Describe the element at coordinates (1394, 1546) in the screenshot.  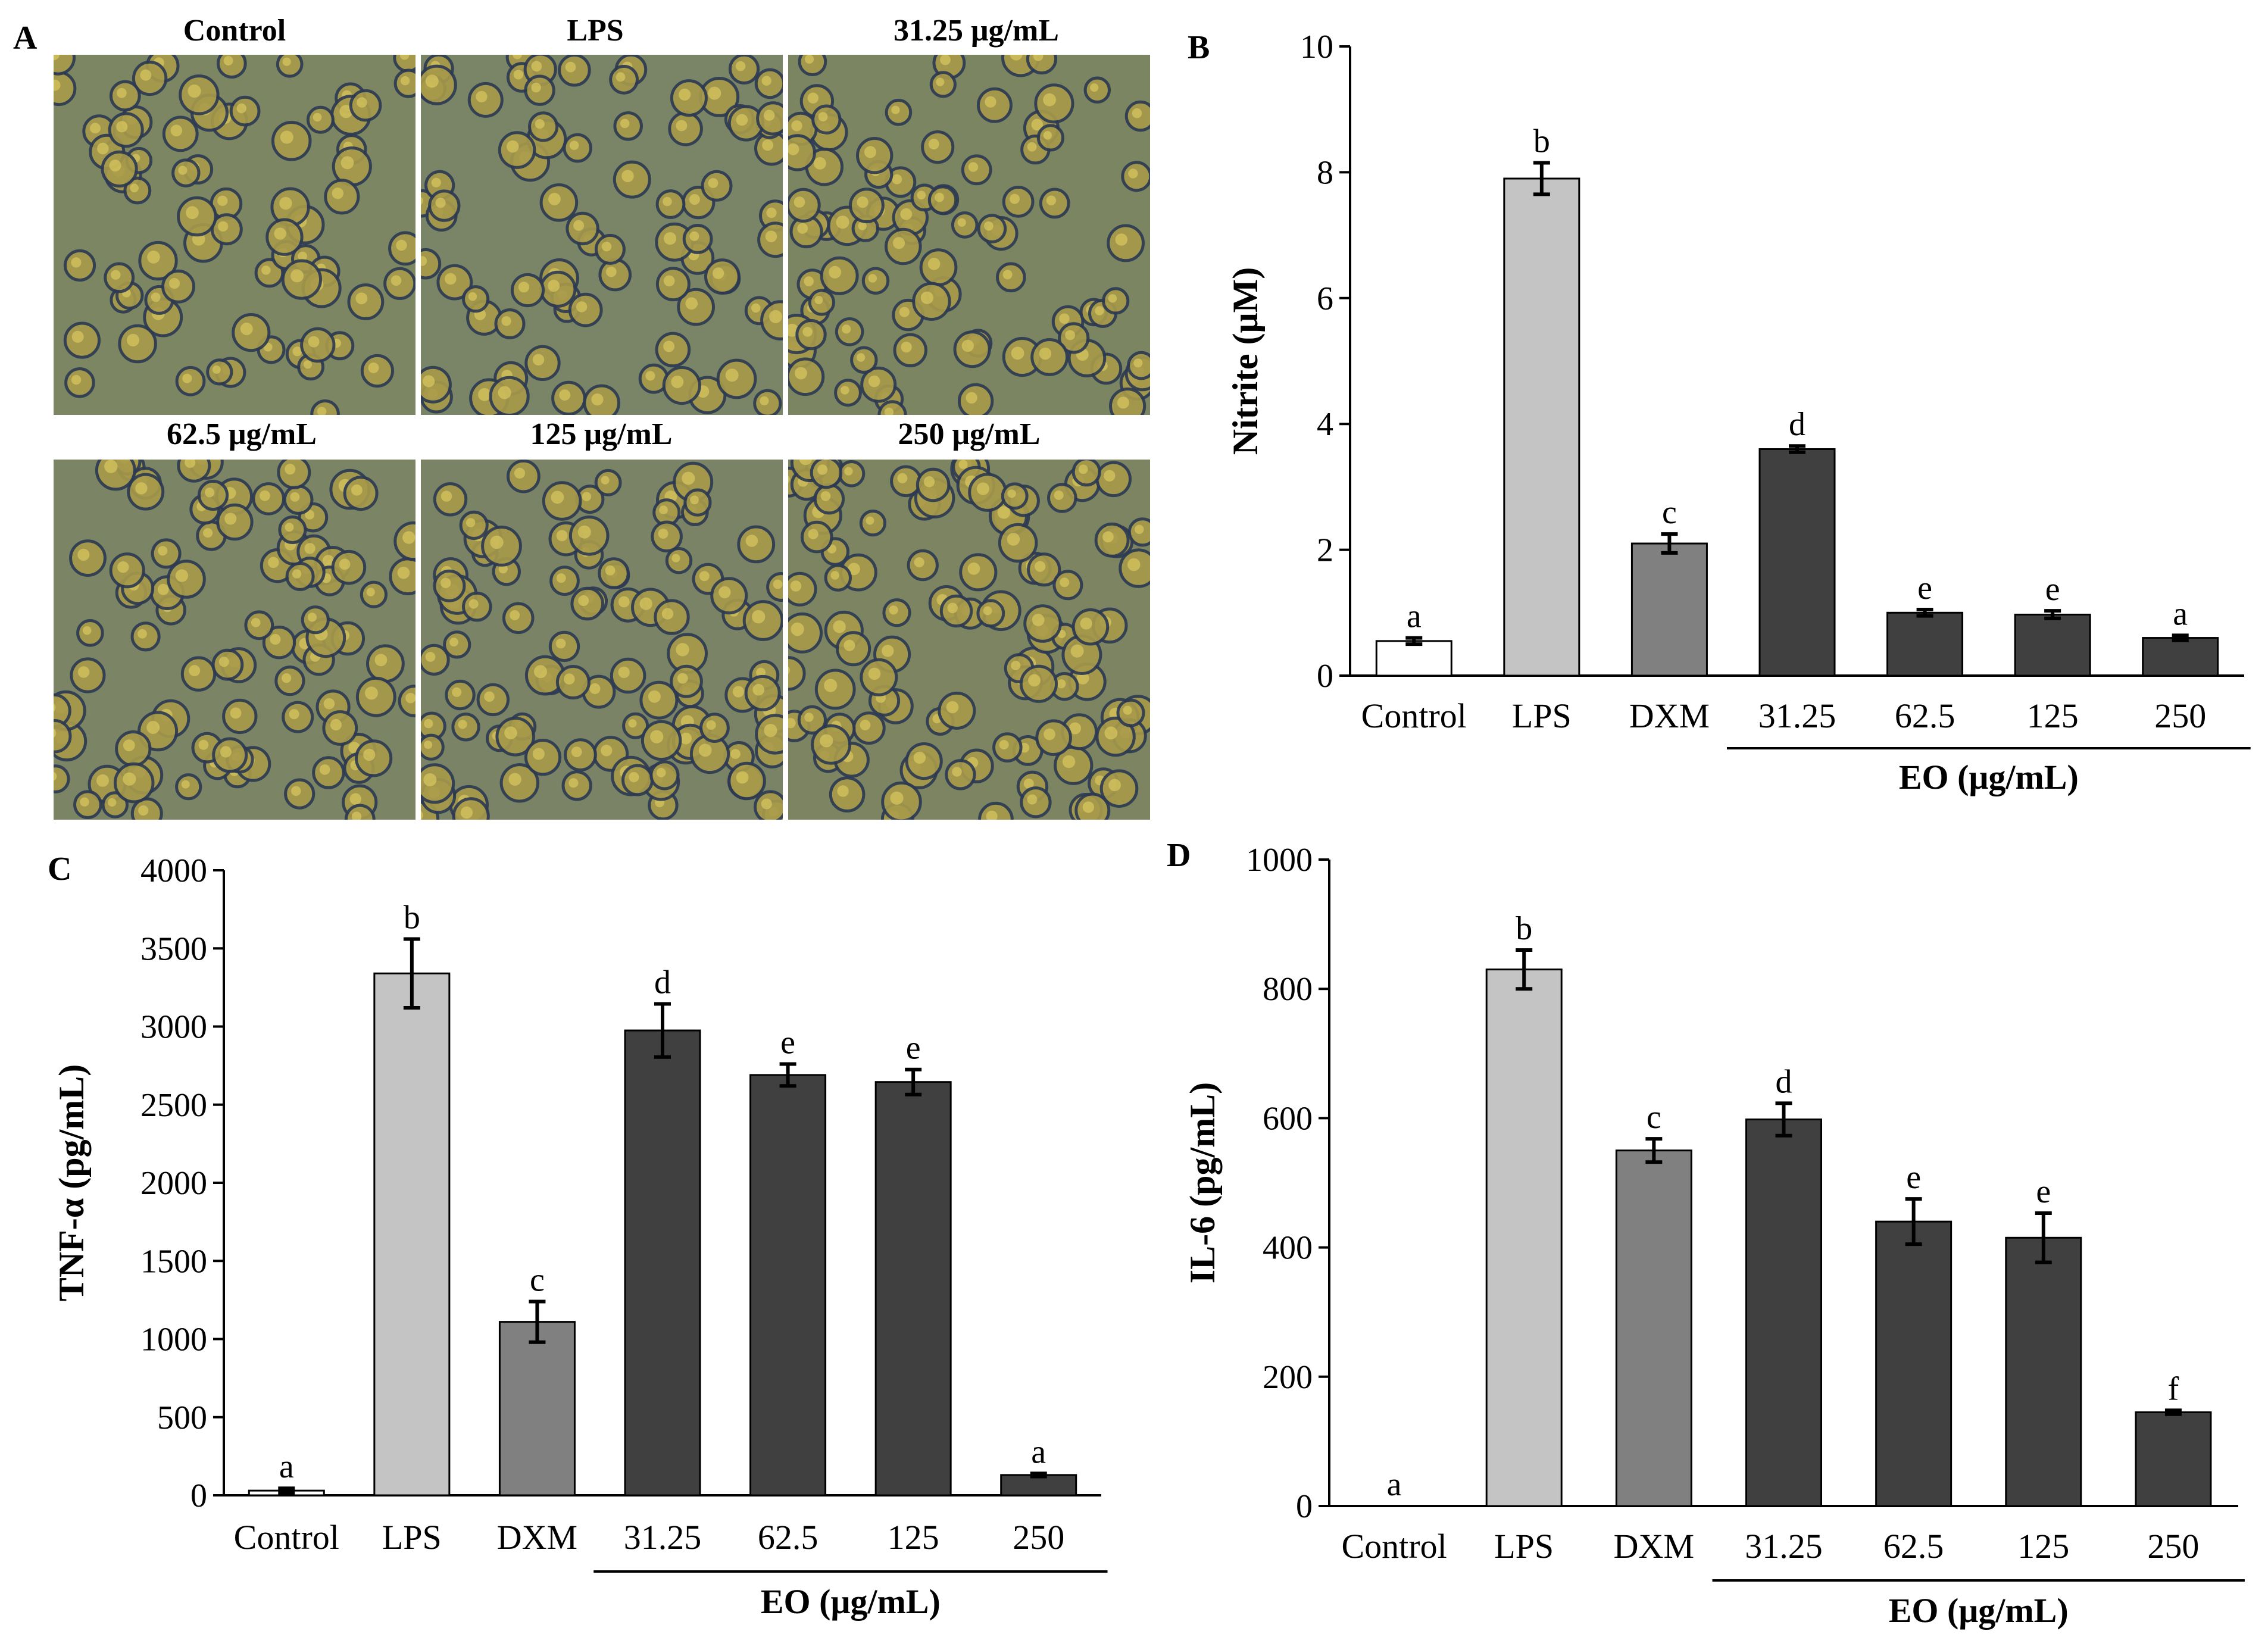
I see `chart-d-category-label-0: Control` at that location.